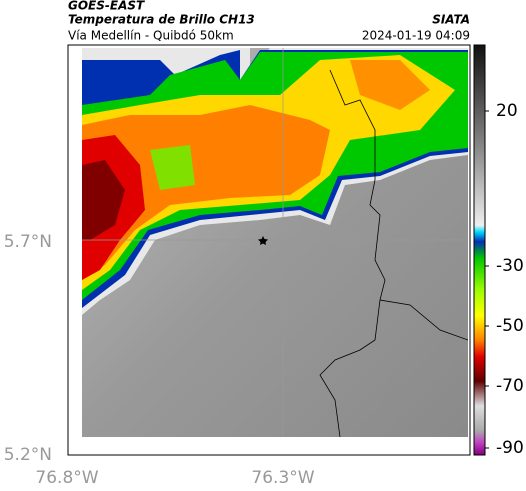  I want to click on colorbar, so click(479, 250).